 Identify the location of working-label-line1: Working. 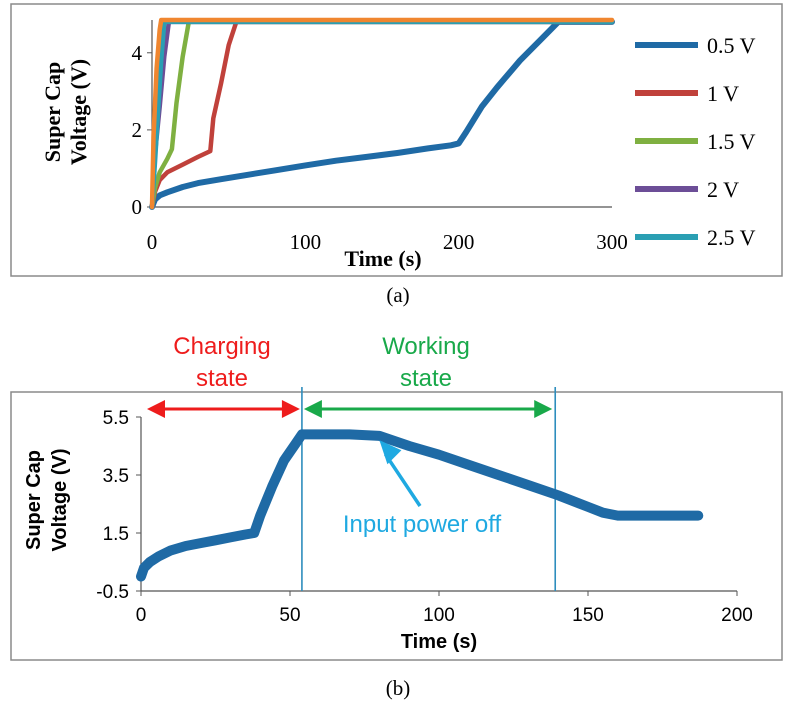
(426, 346).